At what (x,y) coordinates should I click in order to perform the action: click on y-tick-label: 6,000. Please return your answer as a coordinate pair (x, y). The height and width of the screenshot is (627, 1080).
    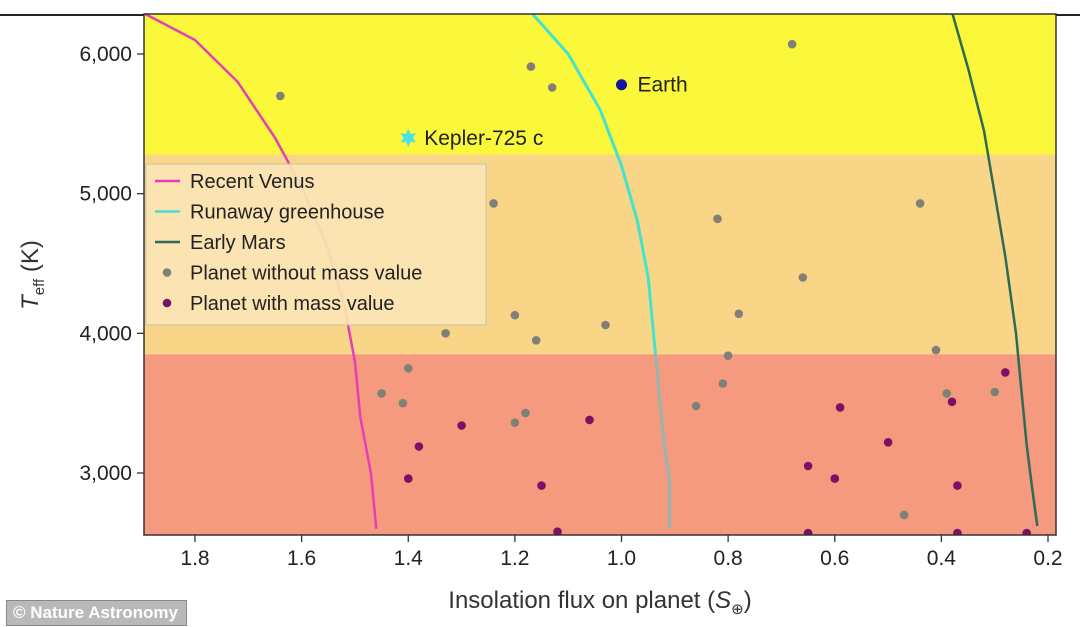
    Looking at the image, I should click on (105, 54).